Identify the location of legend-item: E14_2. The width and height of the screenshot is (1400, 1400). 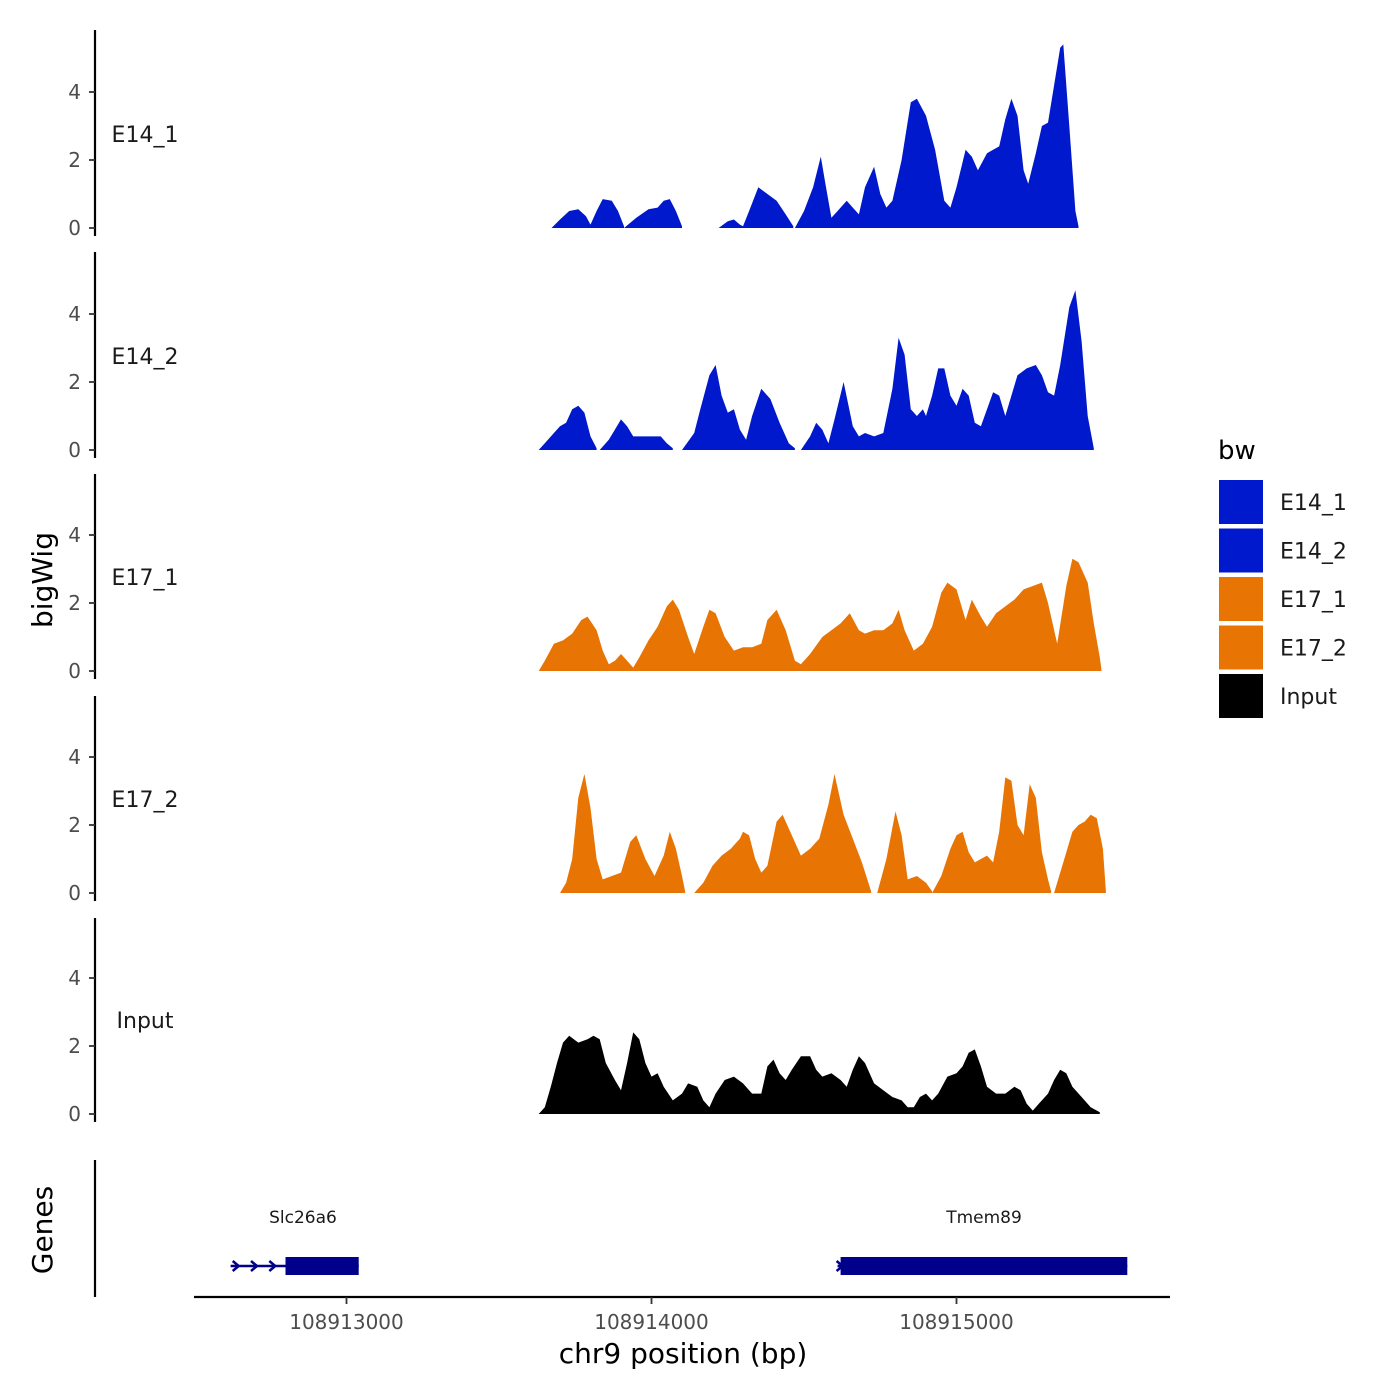
(1283, 550).